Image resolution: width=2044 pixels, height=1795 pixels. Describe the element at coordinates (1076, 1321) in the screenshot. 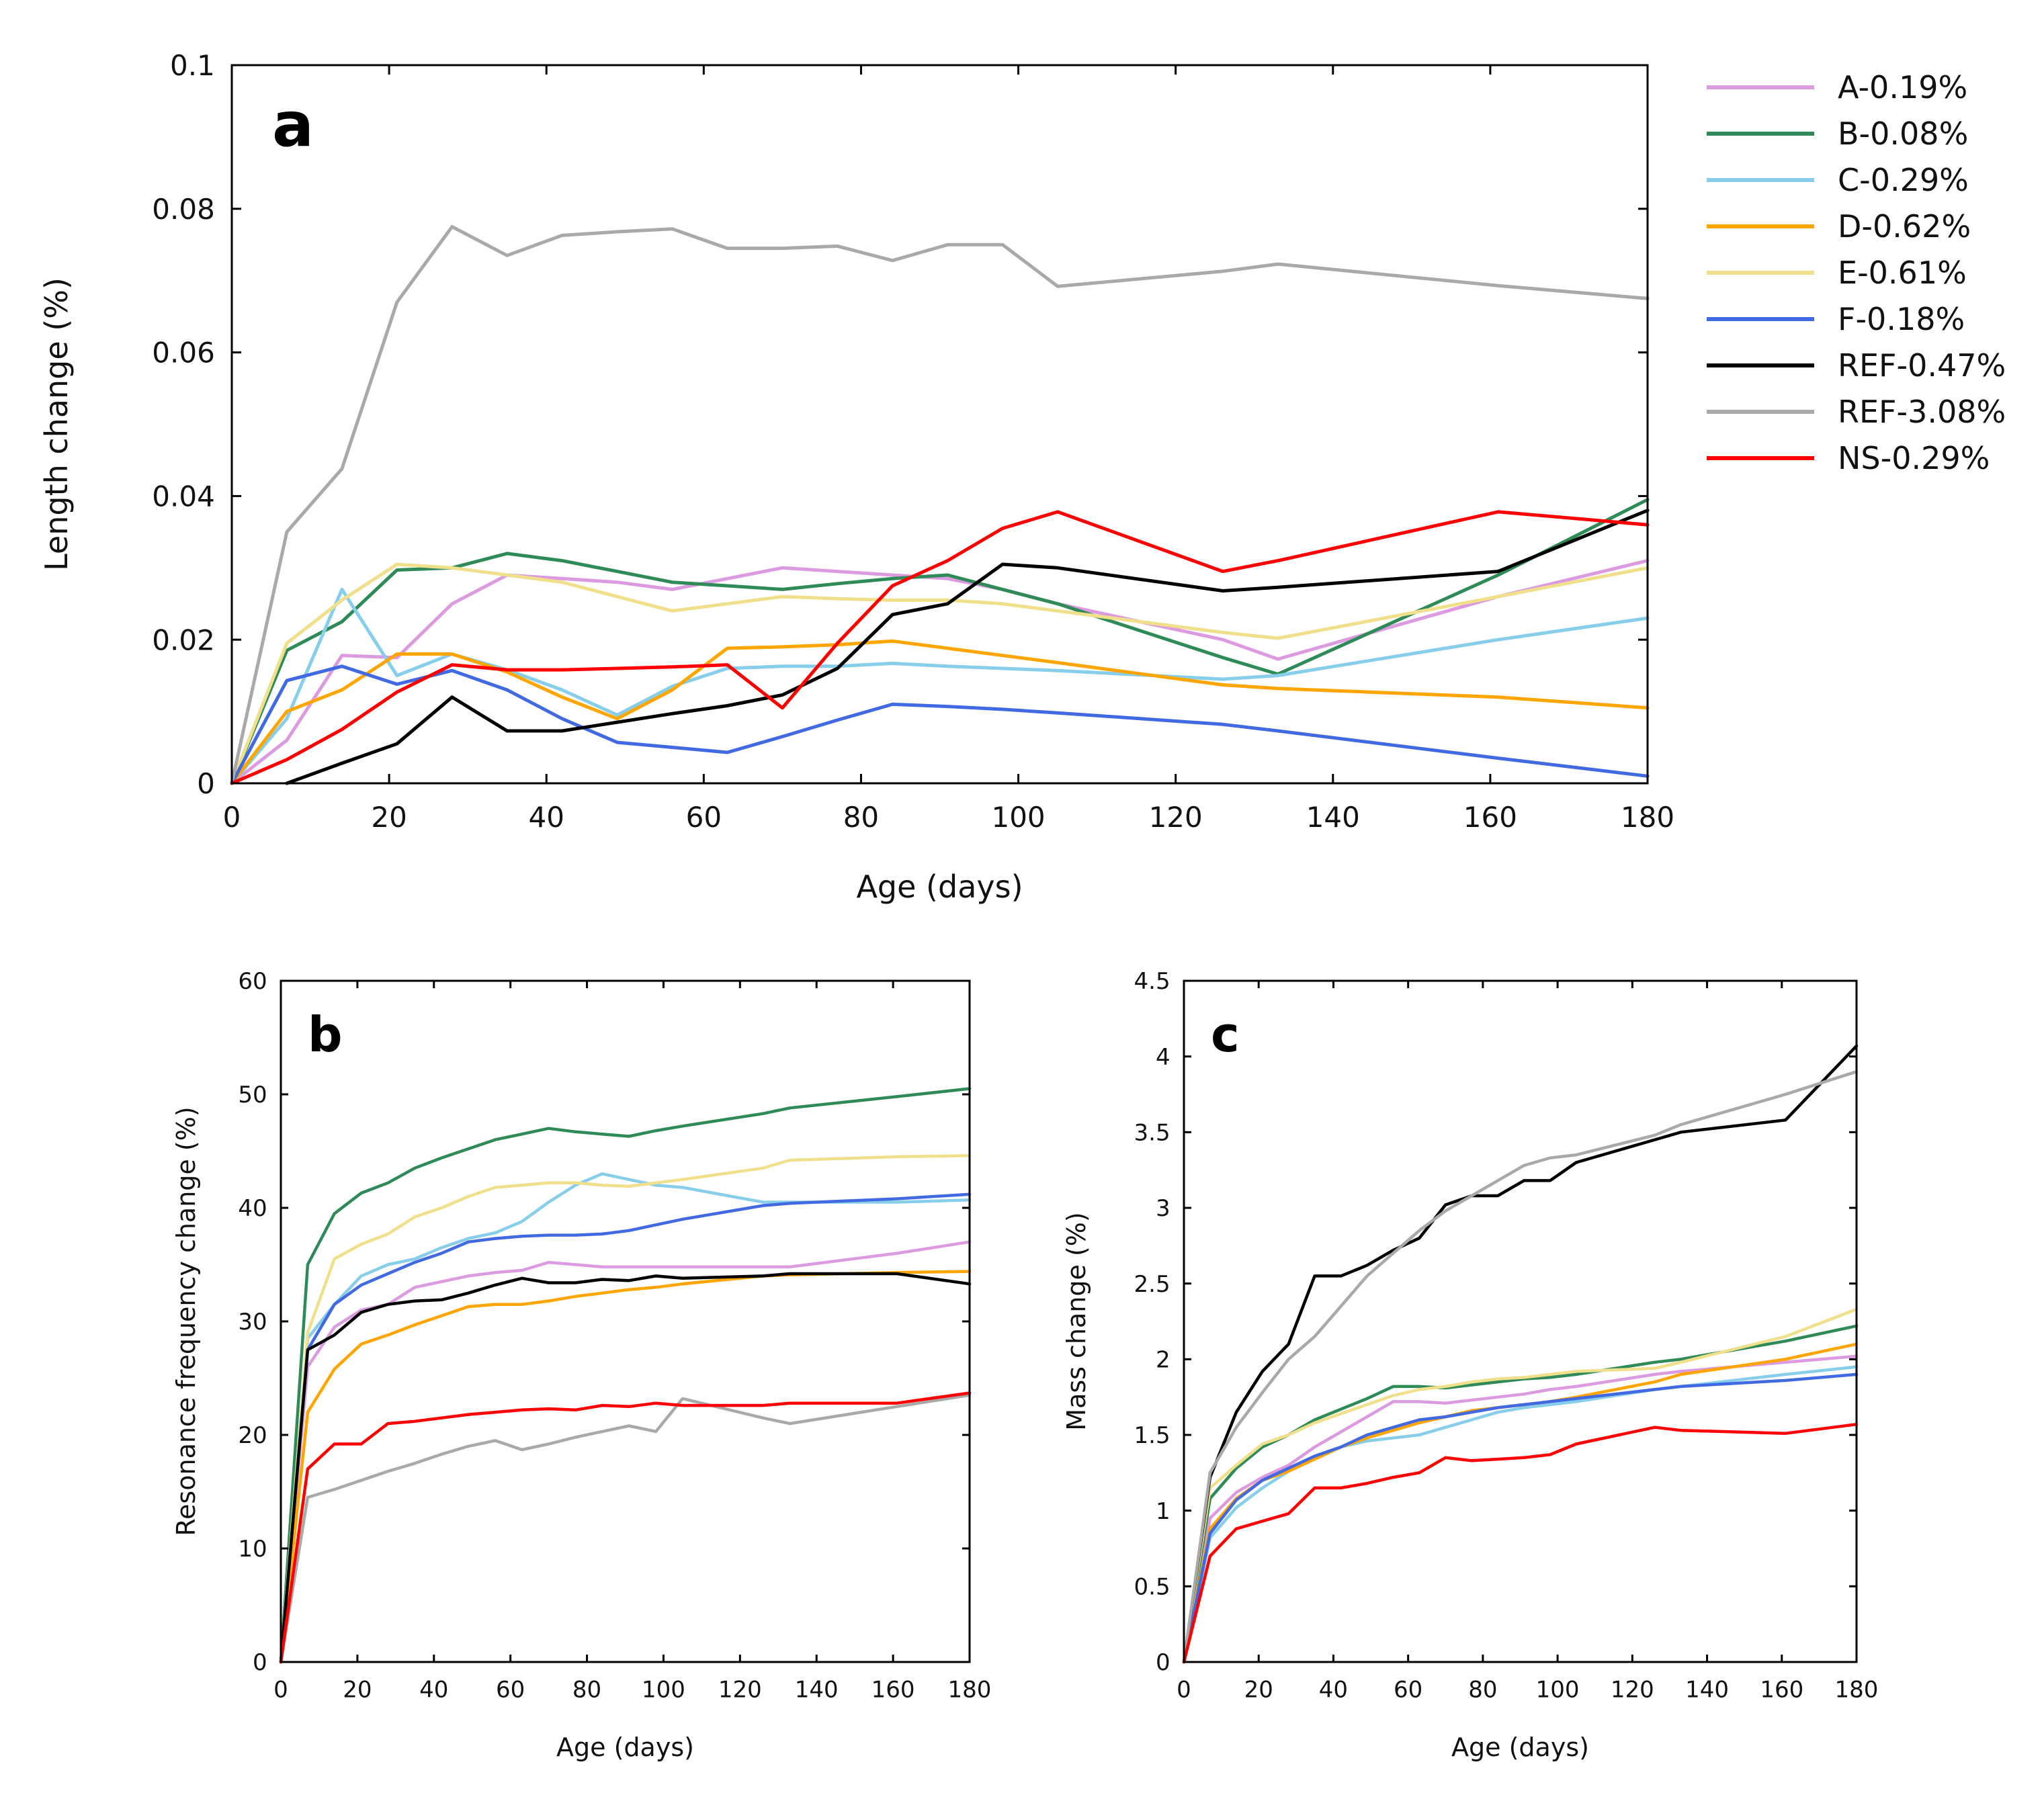

I see `y-axis-label: Mass change (%)` at that location.